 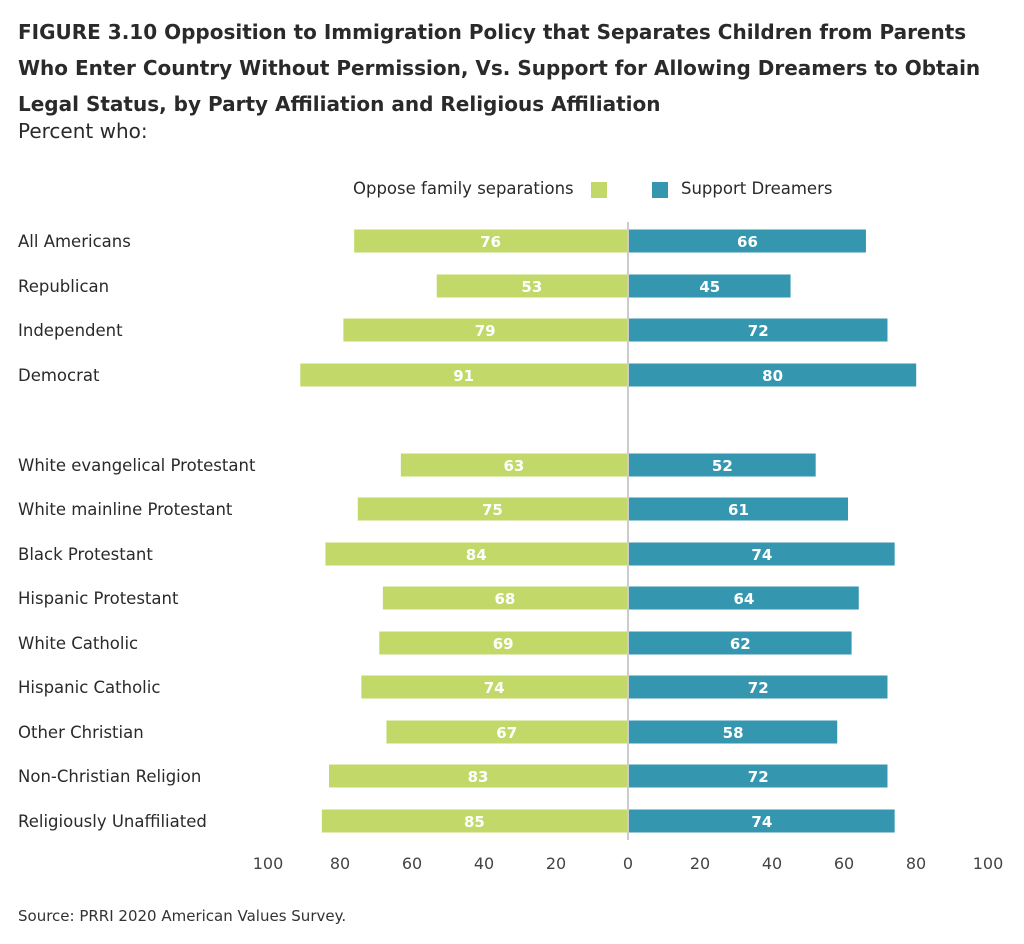 I want to click on bar-oppose-black-protestant, so click(x=476, y=554).